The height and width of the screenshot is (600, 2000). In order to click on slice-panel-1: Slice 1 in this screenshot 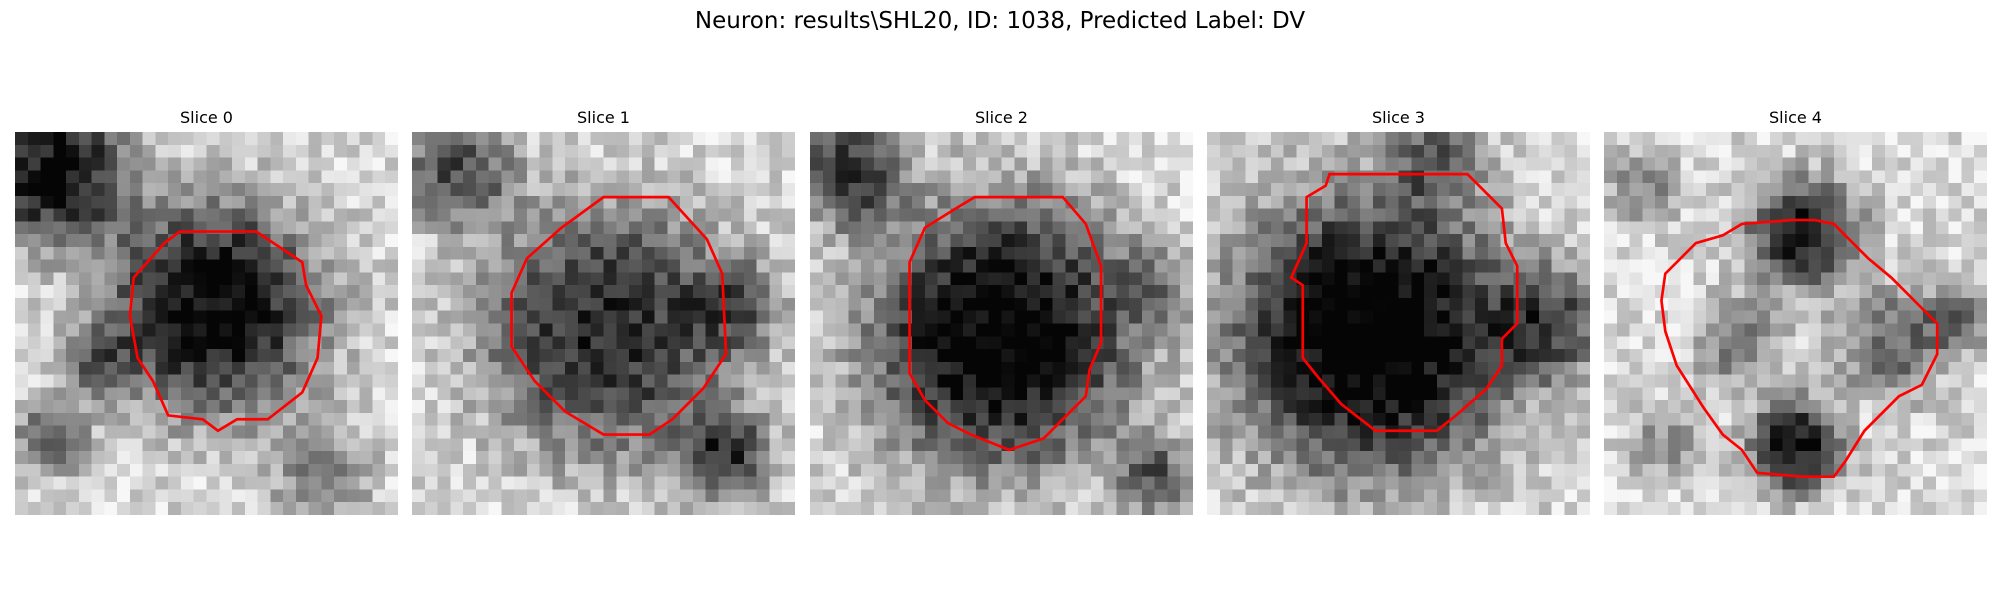, I will do `click(603, 311)`.